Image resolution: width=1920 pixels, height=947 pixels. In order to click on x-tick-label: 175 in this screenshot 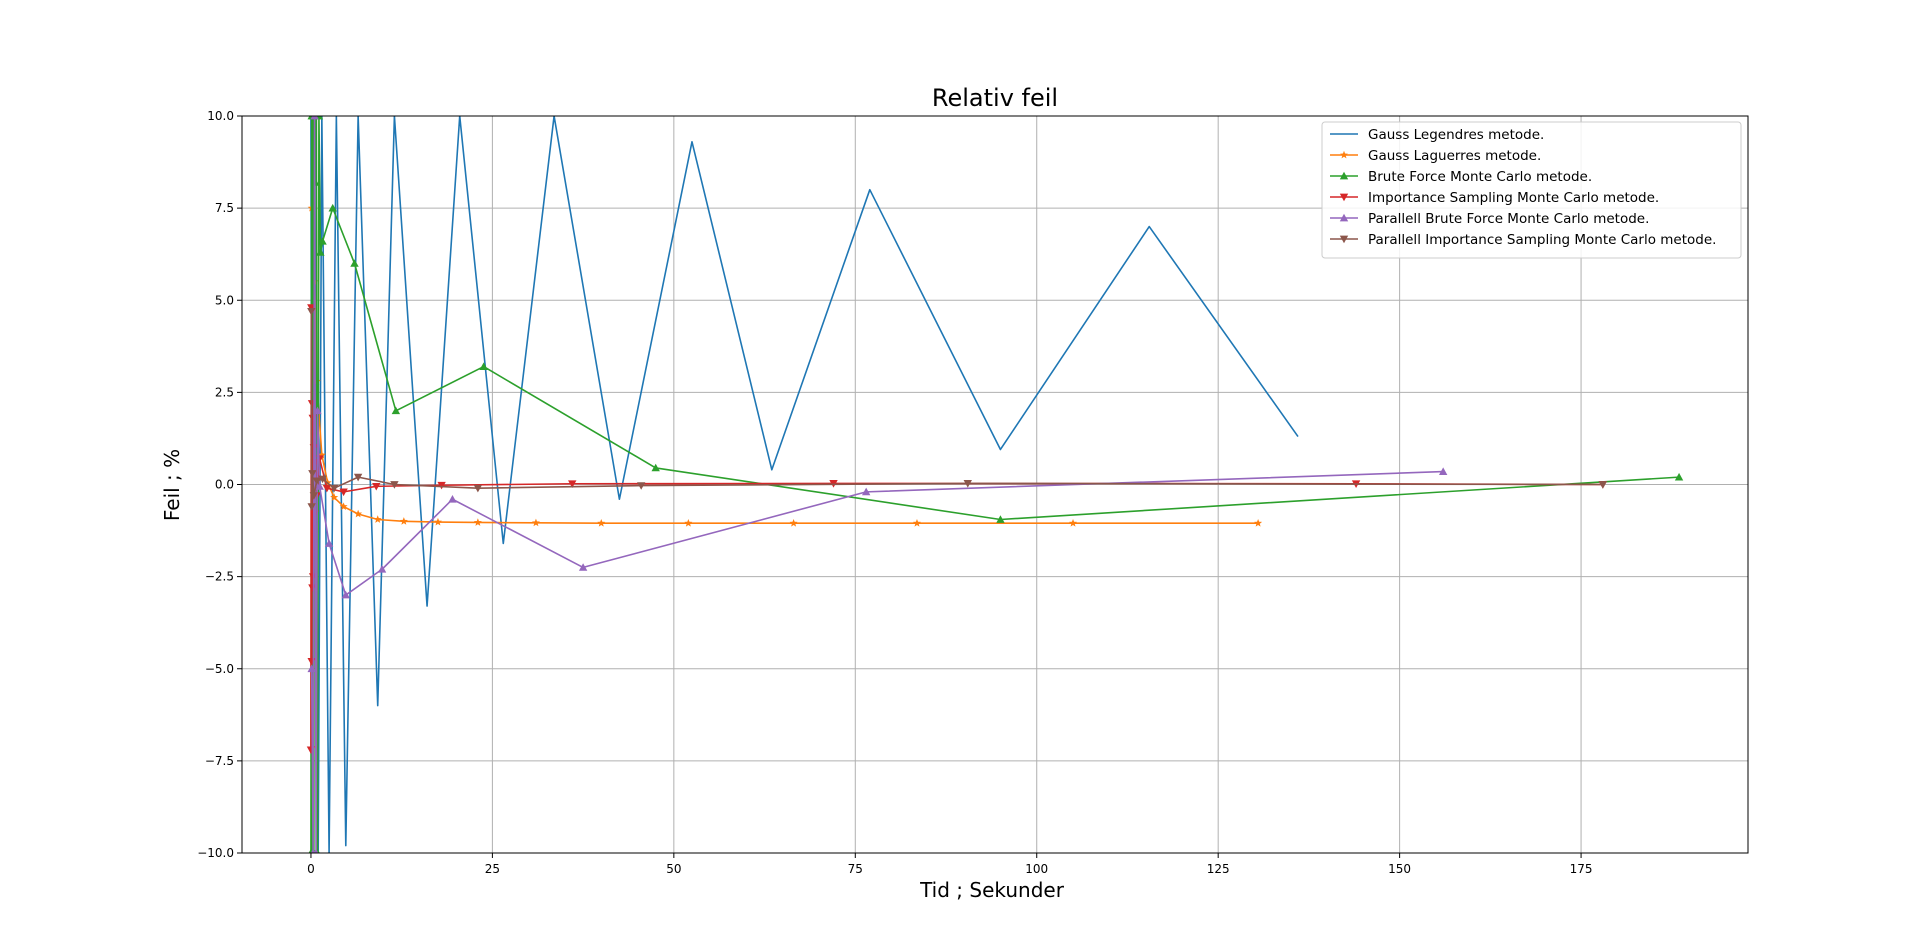, I will do `click(1581, 869)`.